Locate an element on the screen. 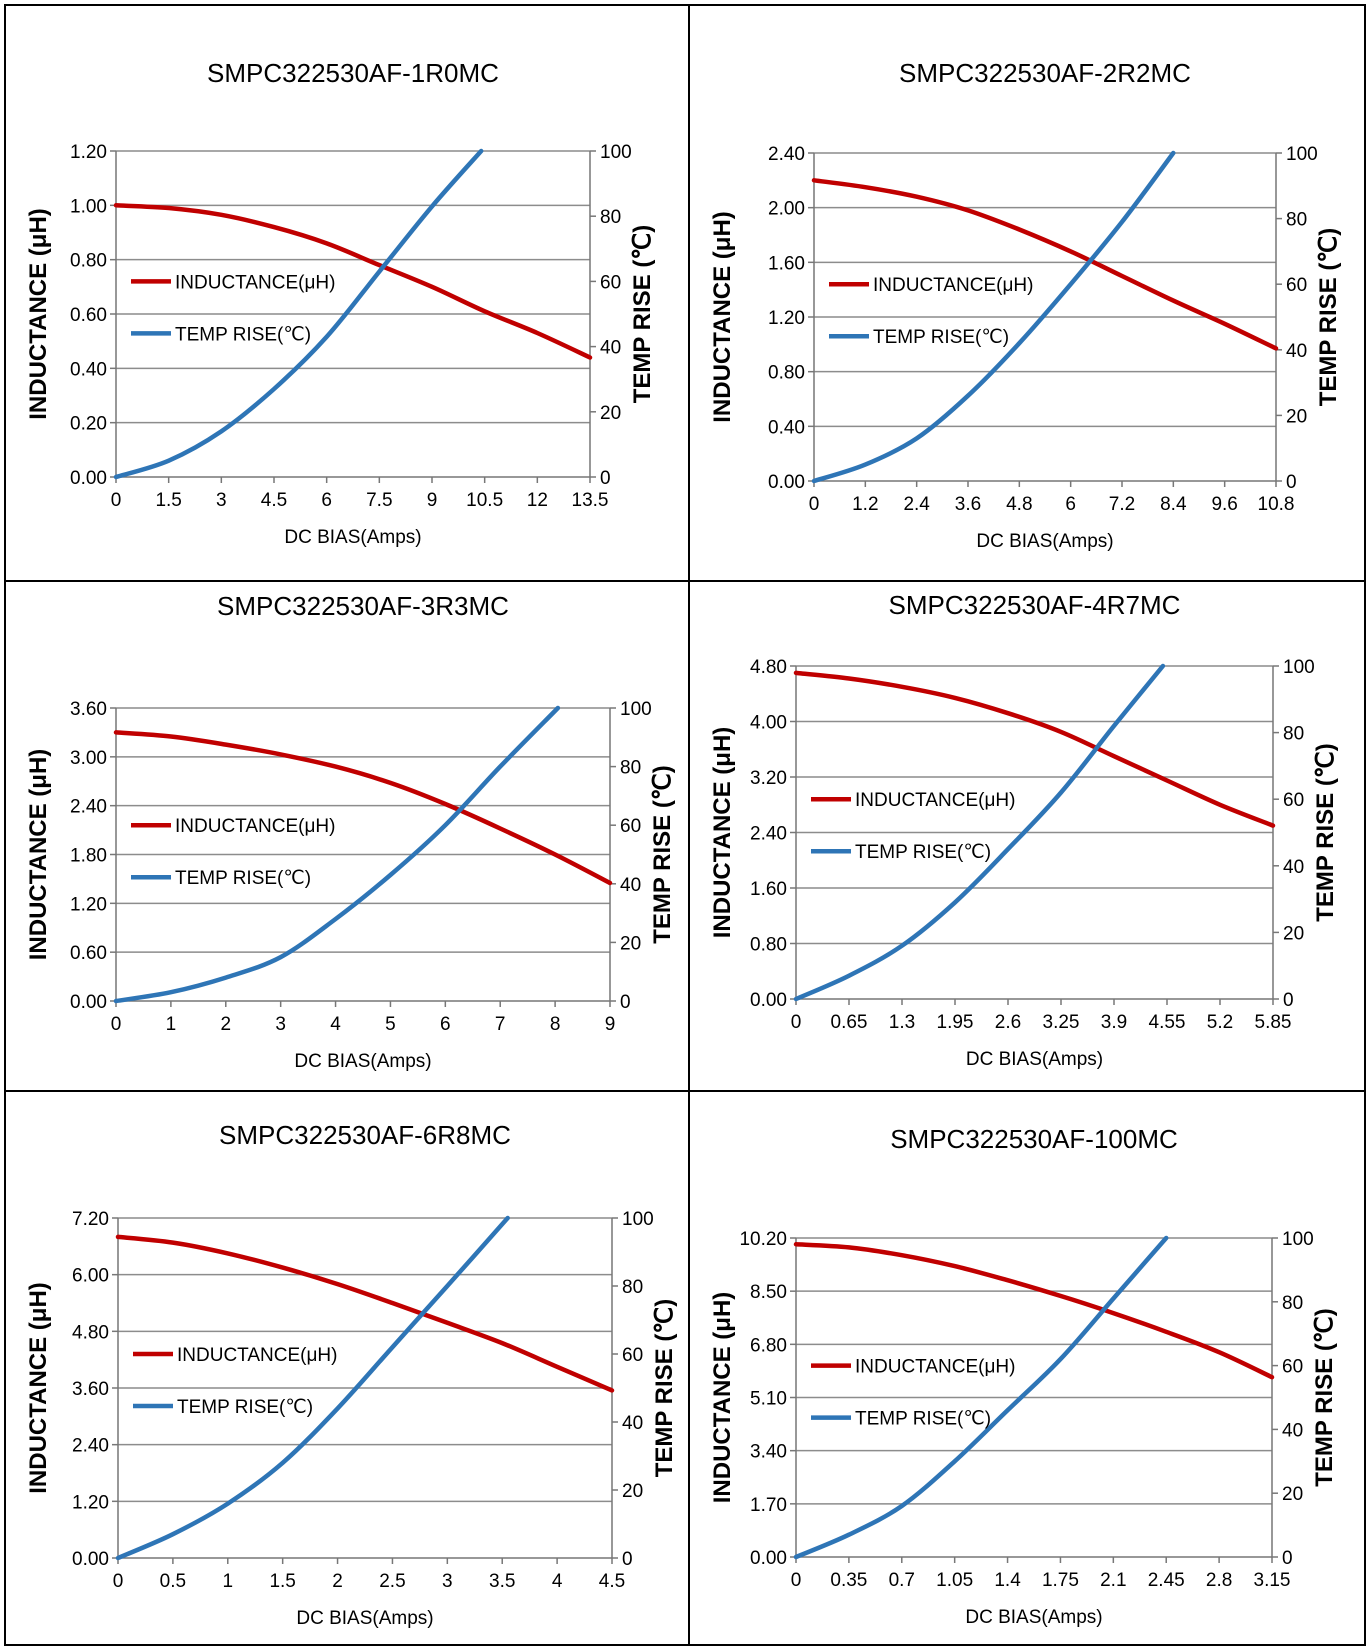 The width and height of the screenshot is (1370, 1648). x-tick-label: 2.4 is located at coordinates (916, 504).